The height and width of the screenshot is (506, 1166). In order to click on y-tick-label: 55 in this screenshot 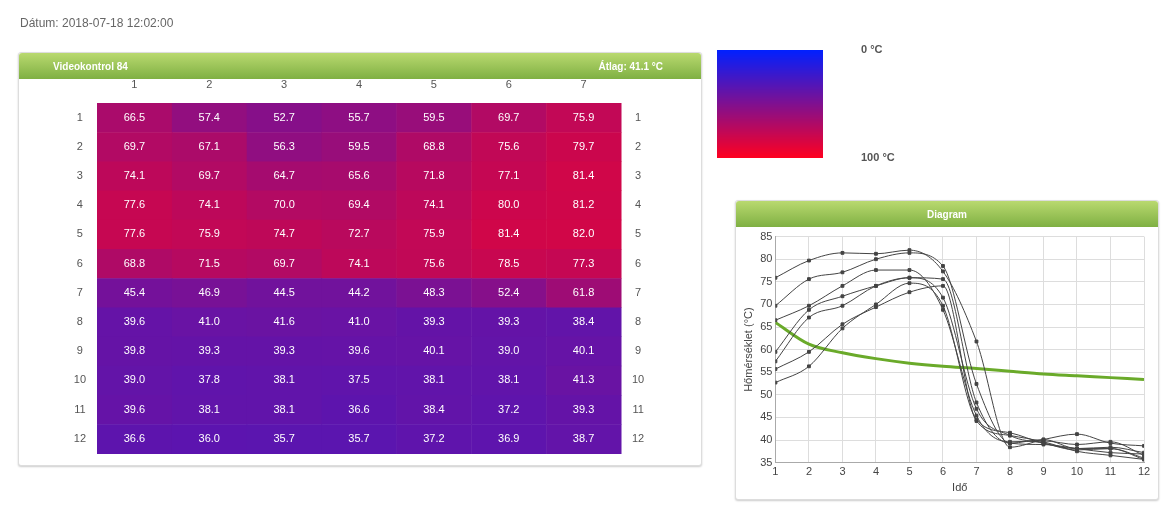, I will do `click(766, 371)`.